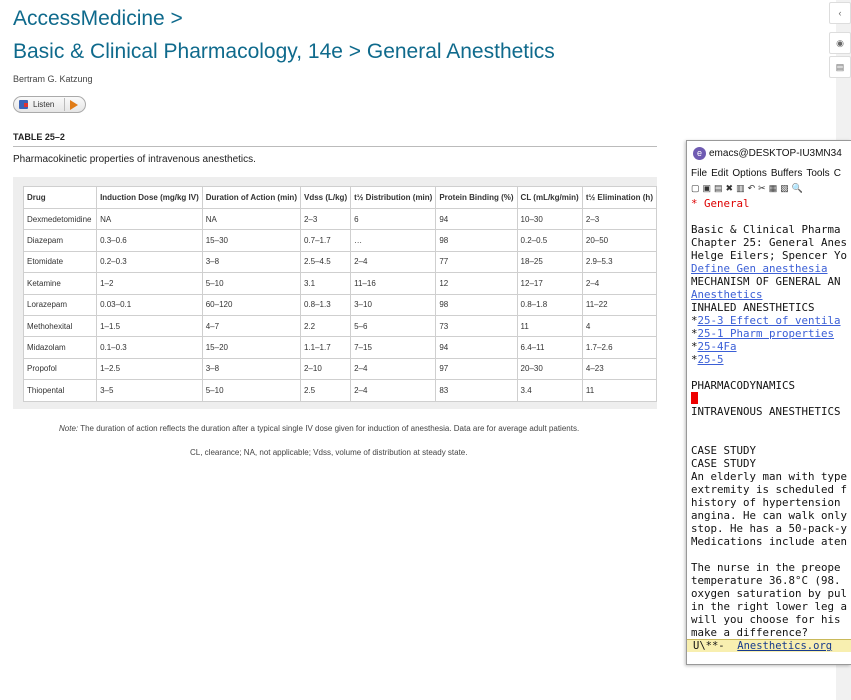 Image resolution: width=851 pixels, height=700 pixels. What do you see at coordinates (476, 369) in the screenshot?
I see `table-cell: 97` at bounding box center [476, 369].